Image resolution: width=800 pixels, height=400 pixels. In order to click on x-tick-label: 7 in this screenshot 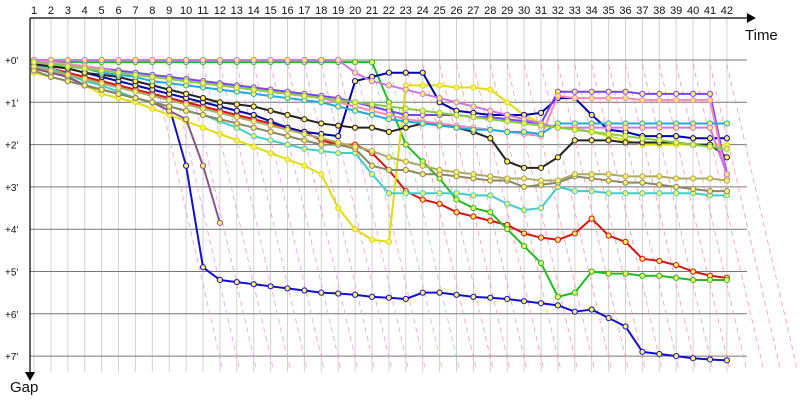, I will do `click(135, 11)`.